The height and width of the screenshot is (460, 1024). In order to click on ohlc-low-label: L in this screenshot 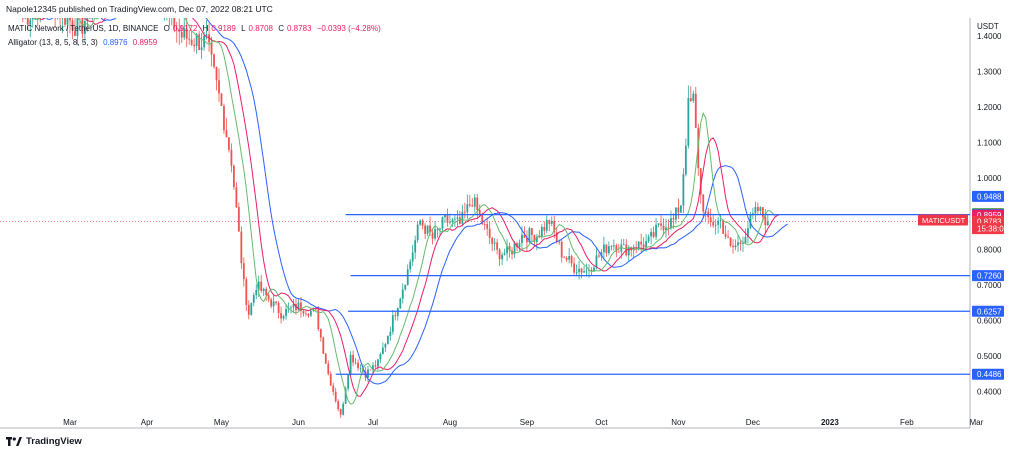, I will do `click(243, 28)`.